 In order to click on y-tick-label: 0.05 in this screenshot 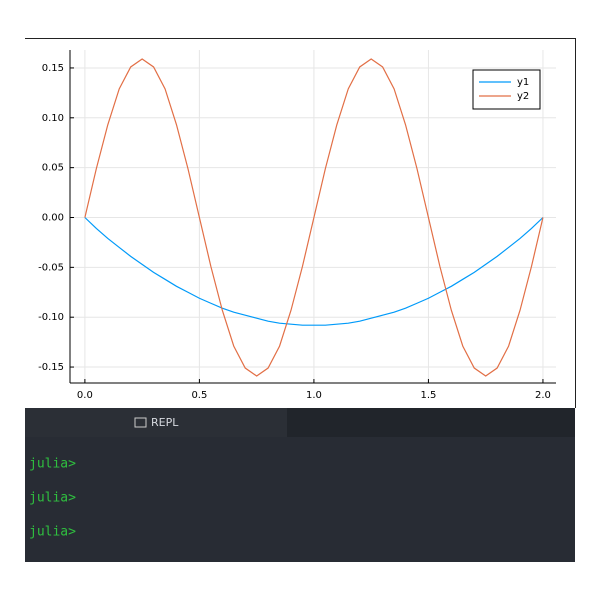, I will do `click(53, 168)`.